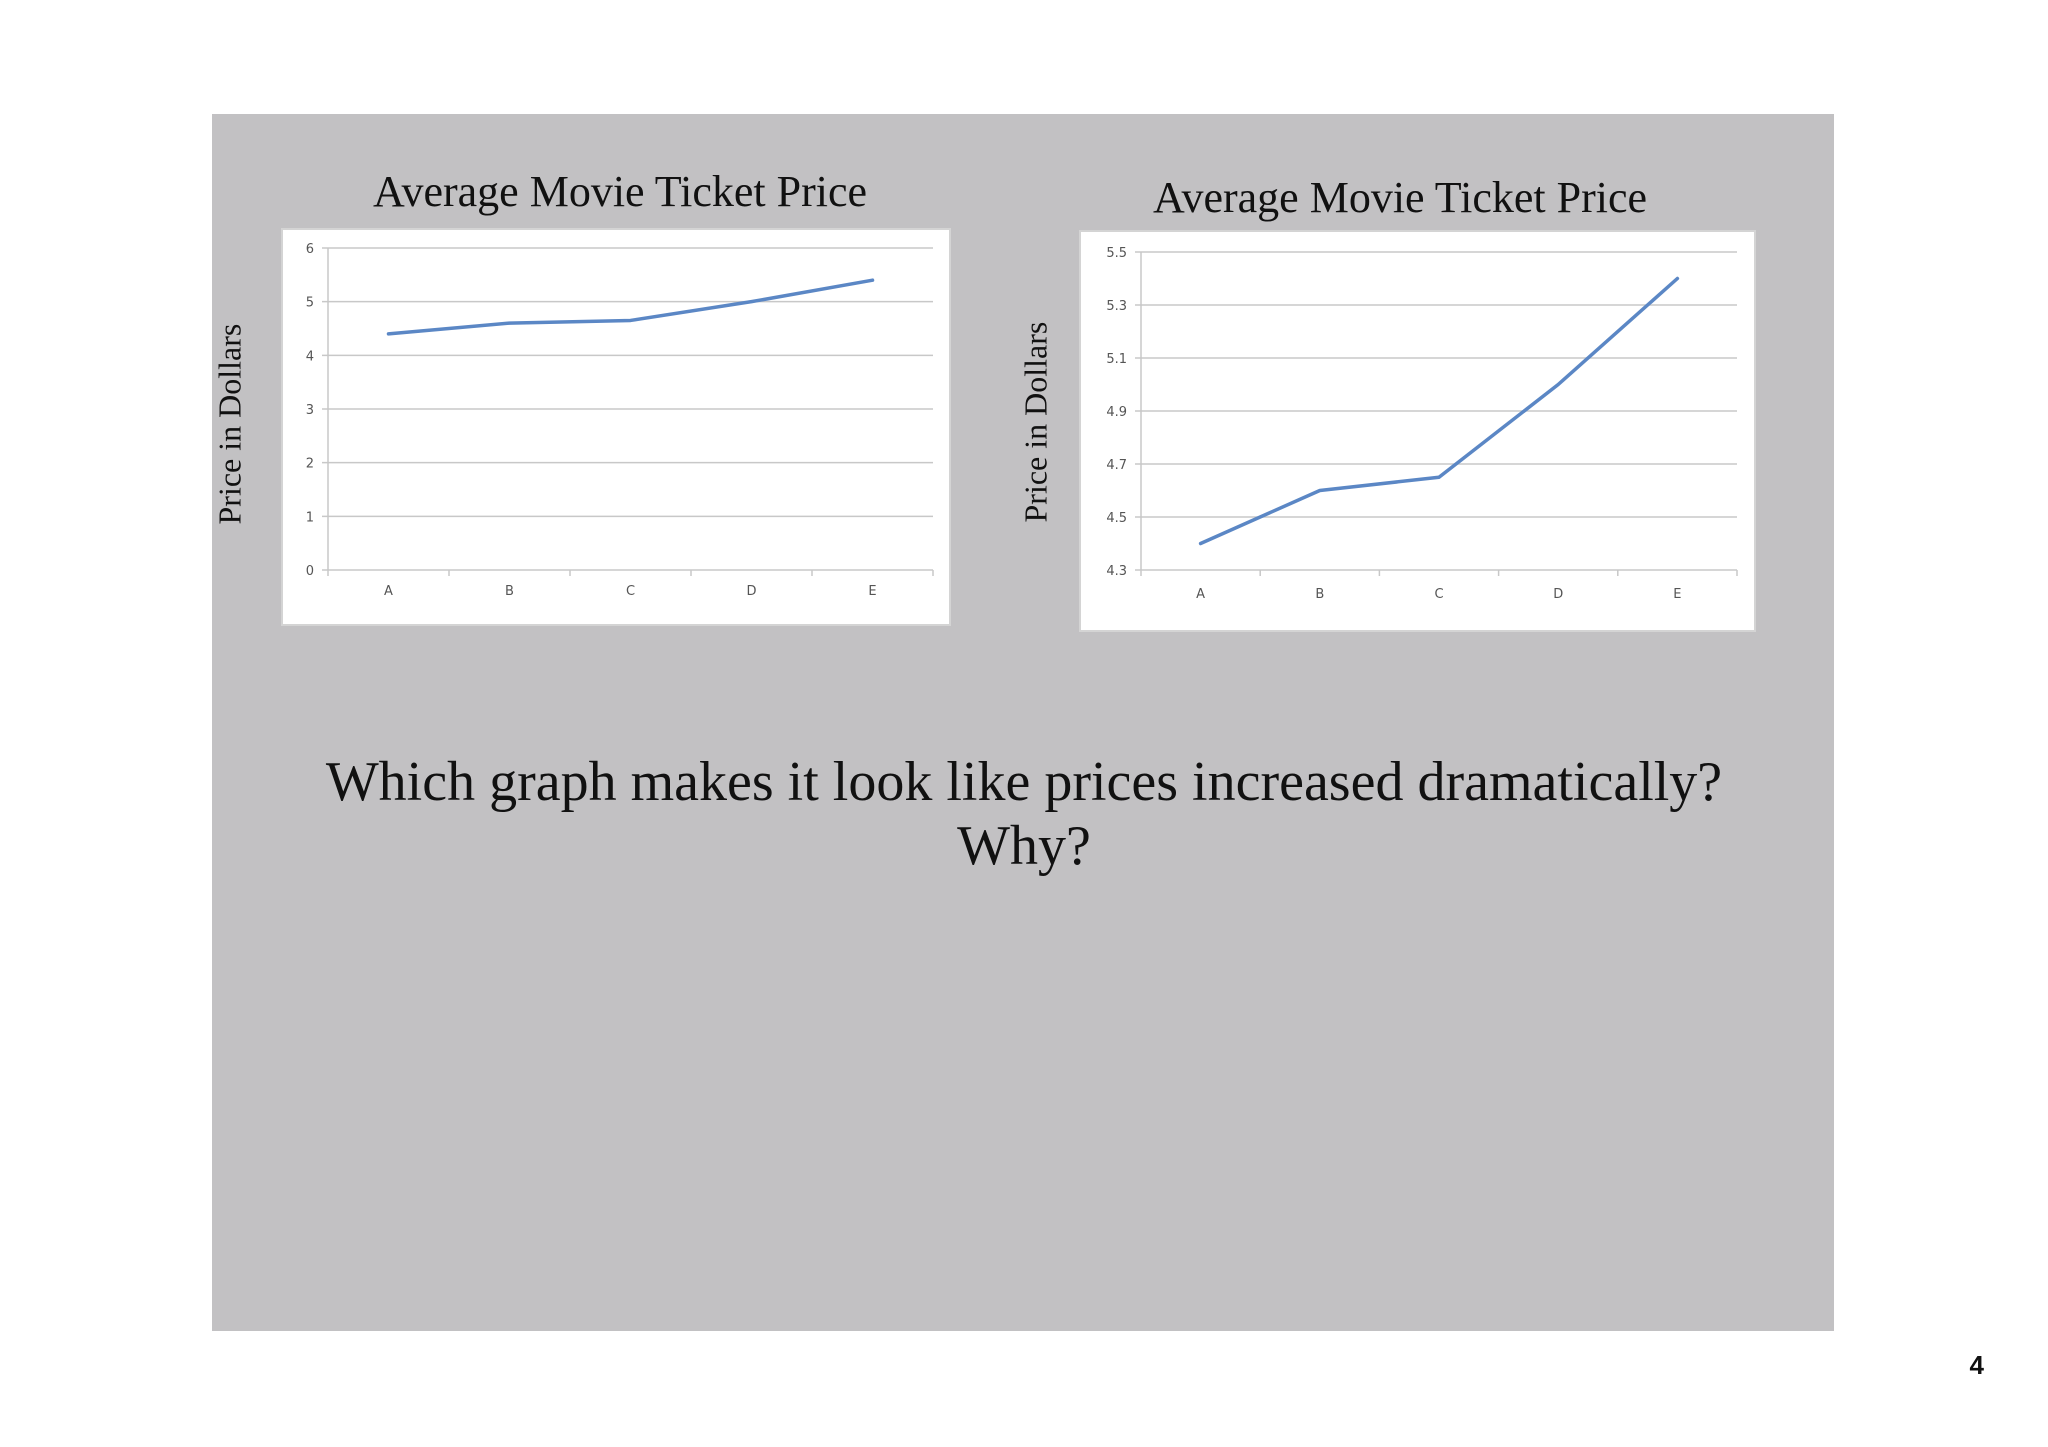 The height and width of the screenshot is (1447, 2048). I want to click on chart-2-y-tick-label: 5.5, so click(1116, 253).